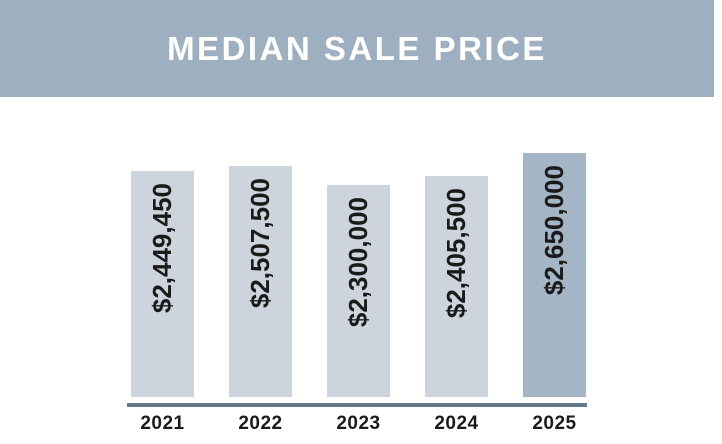 Image resolution: width=722 pixels, height=444 pixels. Describe the element at coordinates (456, 423) in the screenshot. I see `x-tick-label-2024: 2024` at that location.